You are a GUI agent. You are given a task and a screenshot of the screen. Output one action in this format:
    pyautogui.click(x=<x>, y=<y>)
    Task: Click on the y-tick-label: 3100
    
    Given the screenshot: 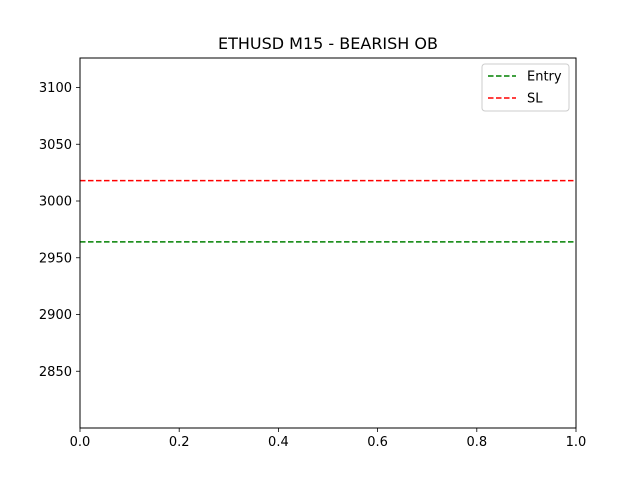 What is the action you would take?
    pyautogui.click(x=55, y=88)
    